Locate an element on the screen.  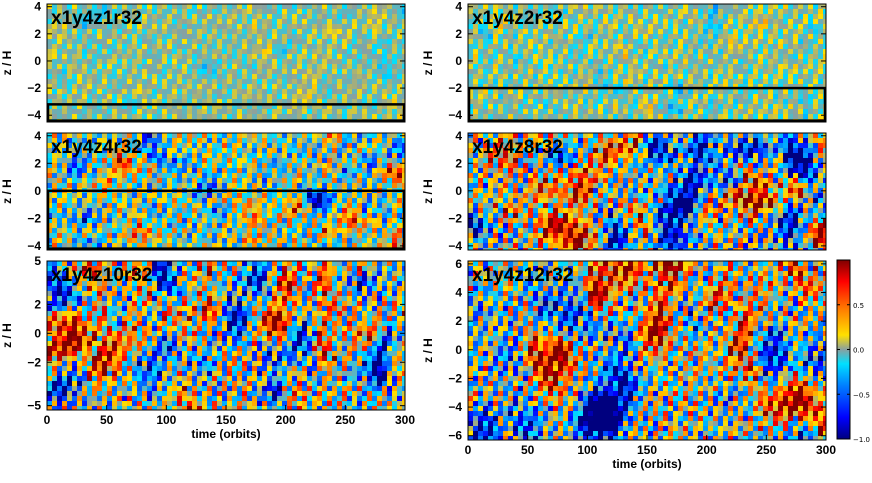
panel-title: x1y4z2r32 is located at coordinates (517, 18).